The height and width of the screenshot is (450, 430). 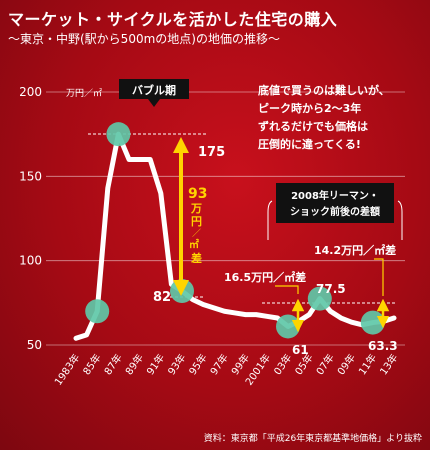 I want to click on note-line-4: 圧倒的に違ってくる!, so click(x=309, y=144).